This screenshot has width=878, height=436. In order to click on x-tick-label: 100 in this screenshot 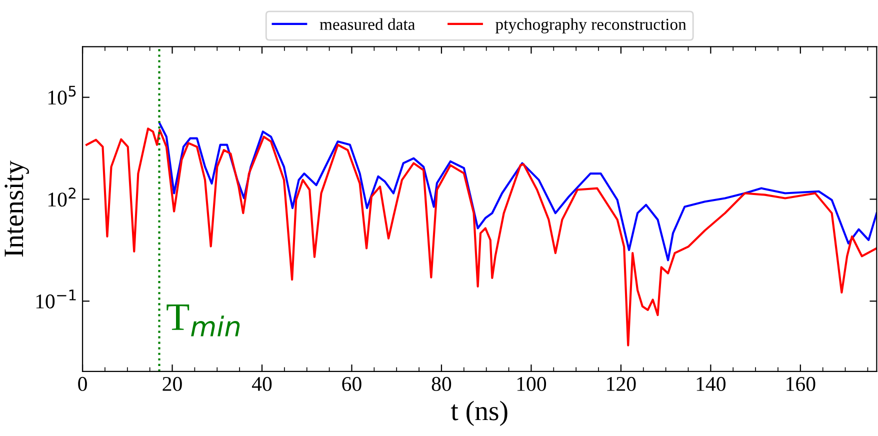, I will do `click(531, 383)`.